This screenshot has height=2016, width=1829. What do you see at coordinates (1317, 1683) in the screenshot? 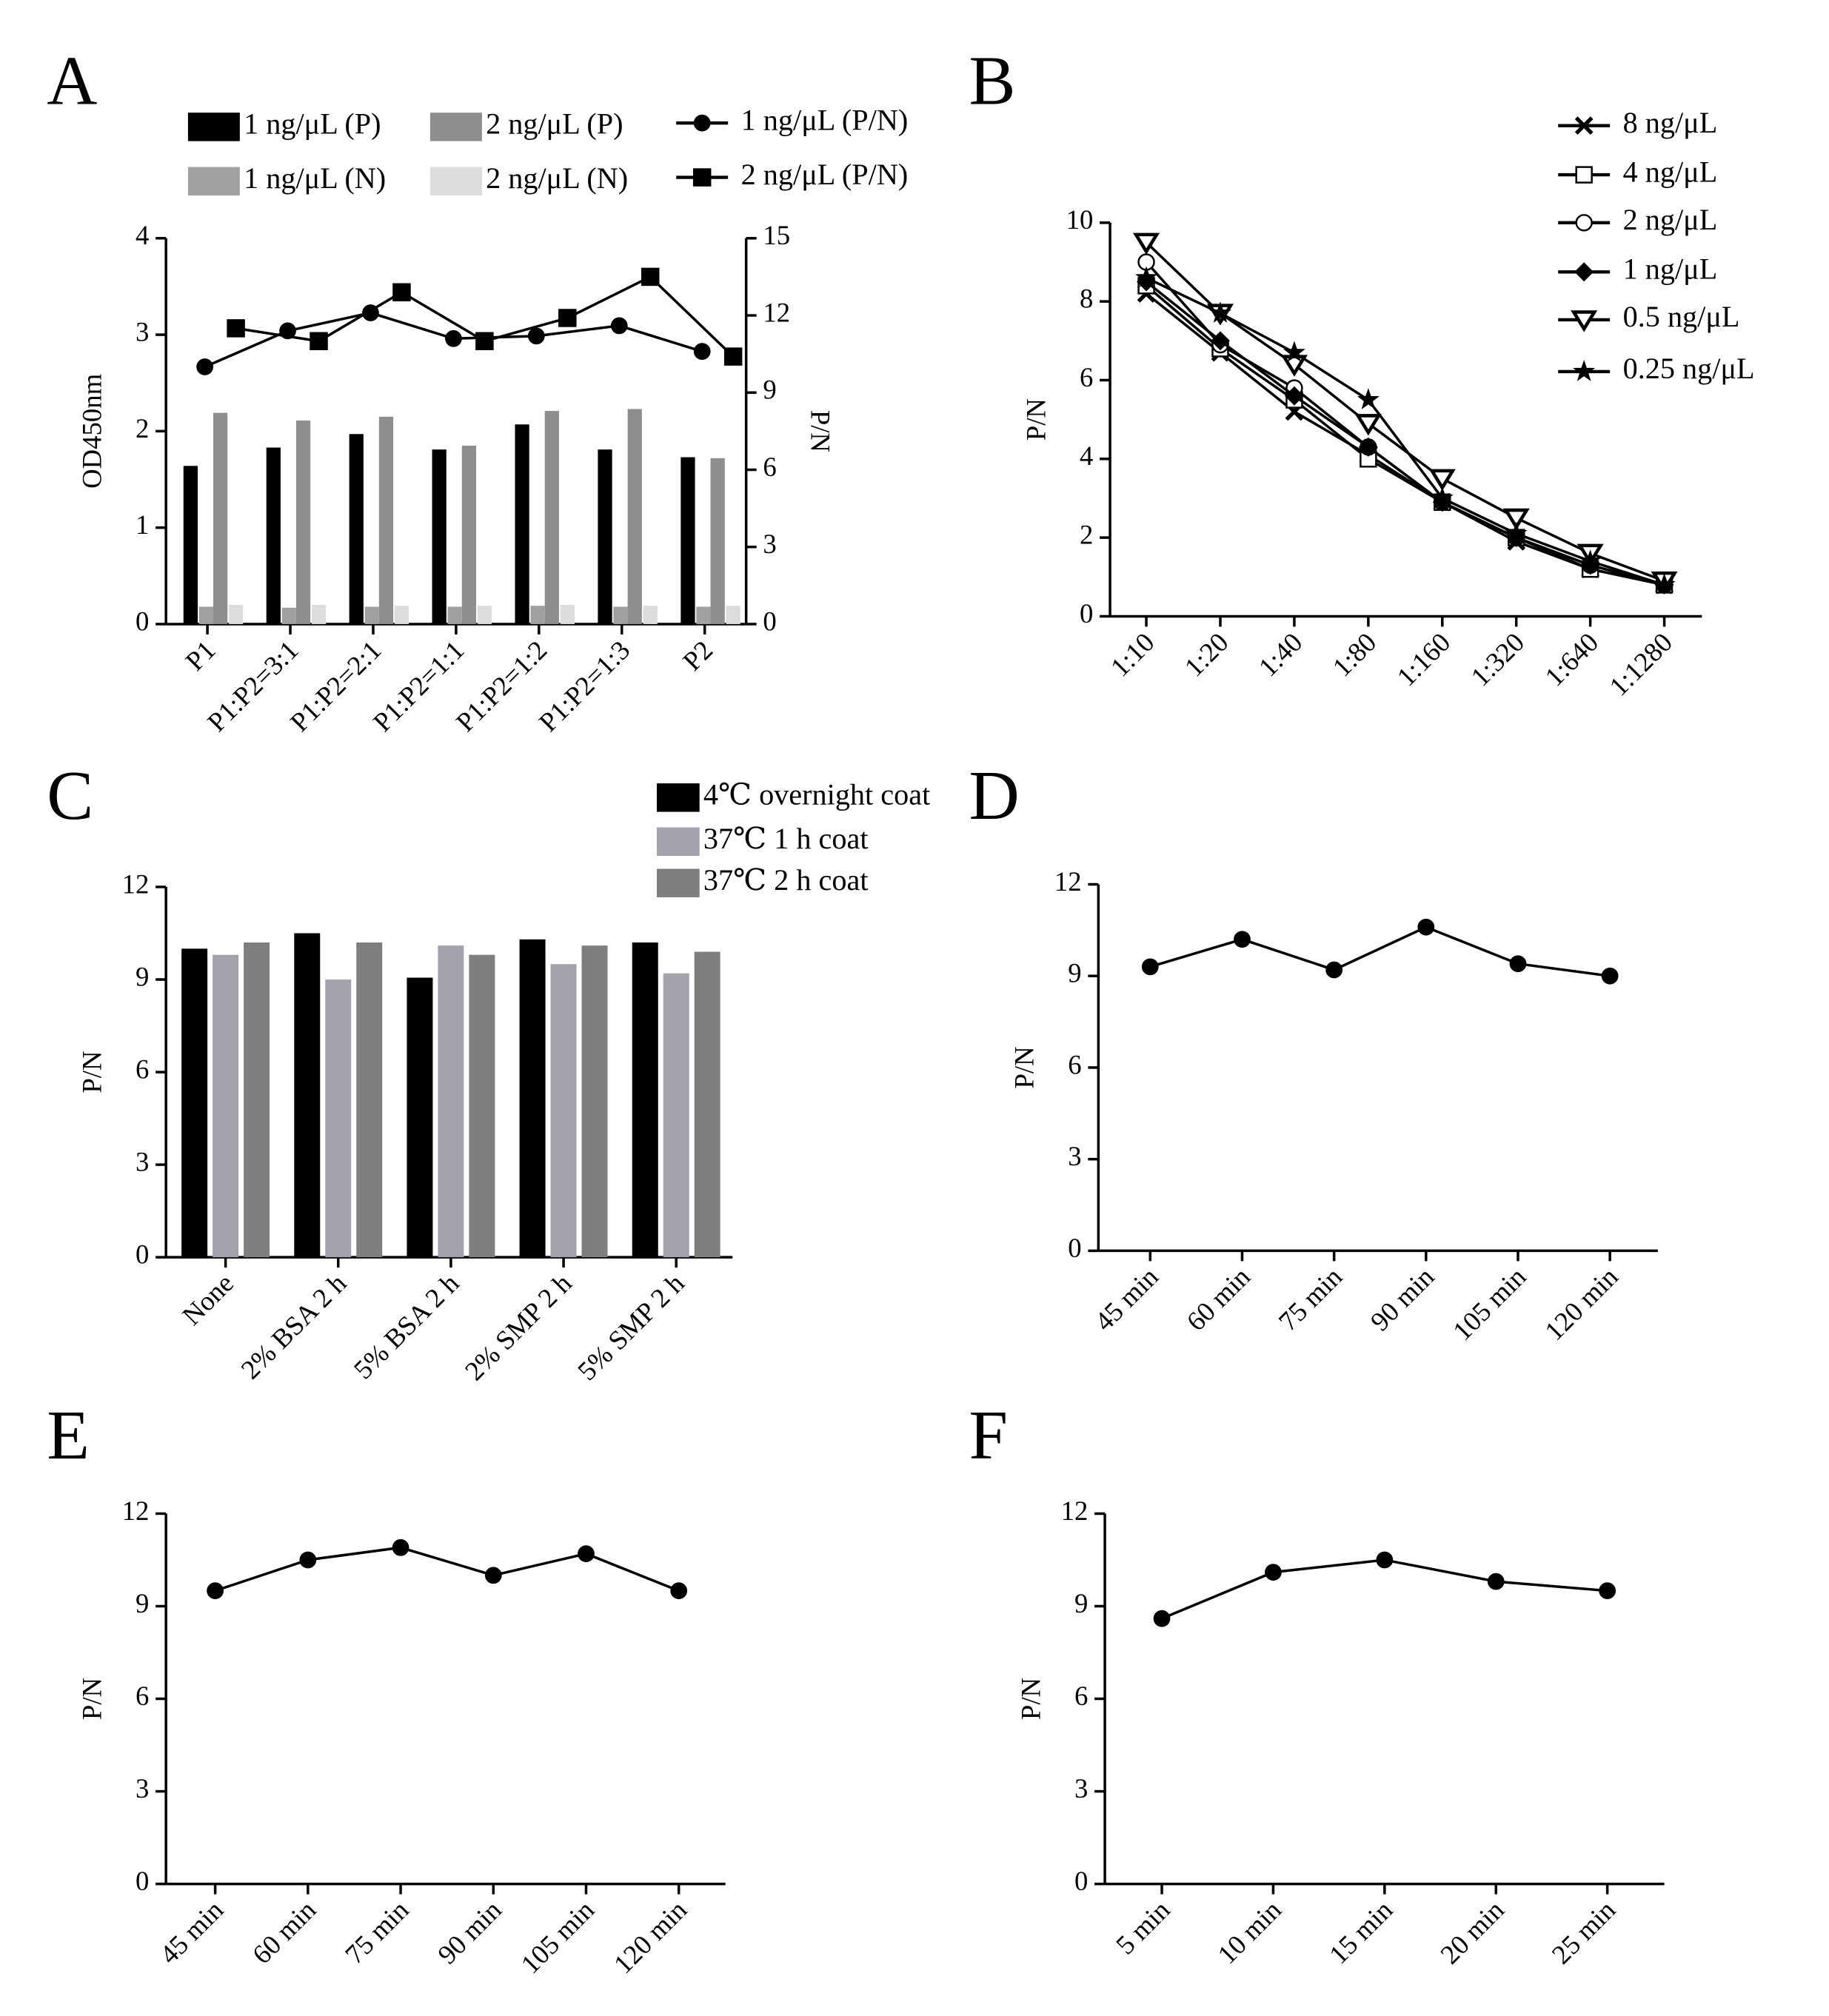
I see `chart-panel: F 0 3 6 9 12 P/N 5 min 10 min 15 min 20 min 25 min` at bounding box center [1317, 1683].